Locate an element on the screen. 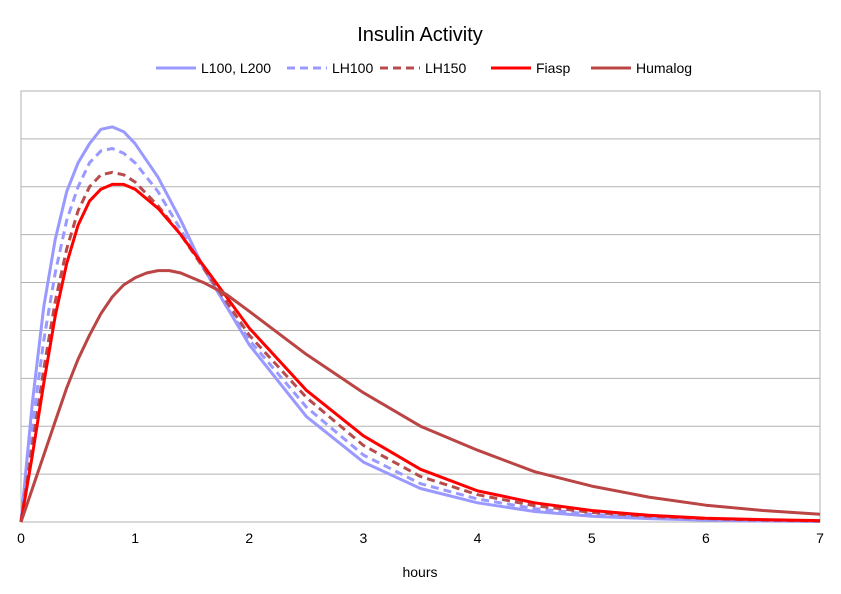 The width and height of the screenshot is (841, 594). x-axis-label: hours is located at coordinates (419, 572).